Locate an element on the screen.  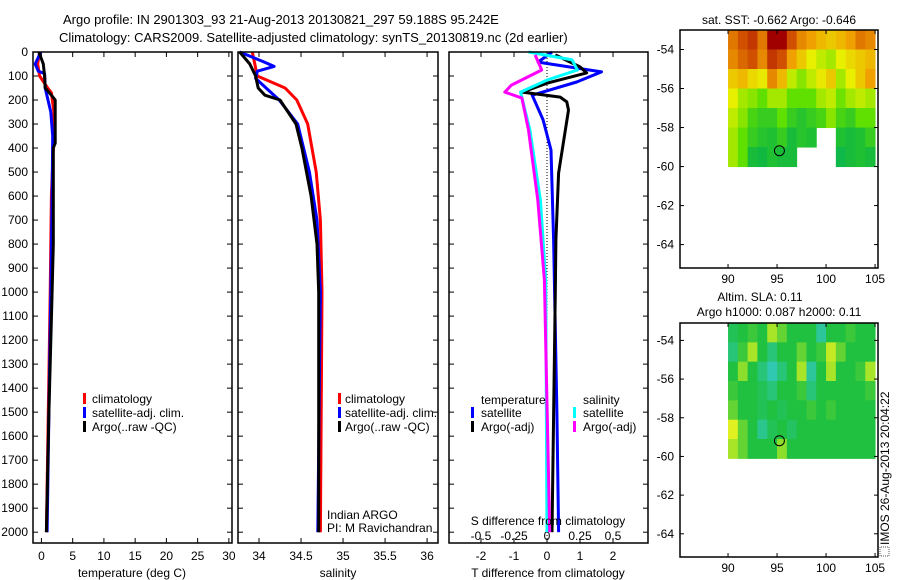
depth-tick-label: 100 is located at coordinates (18, 76).